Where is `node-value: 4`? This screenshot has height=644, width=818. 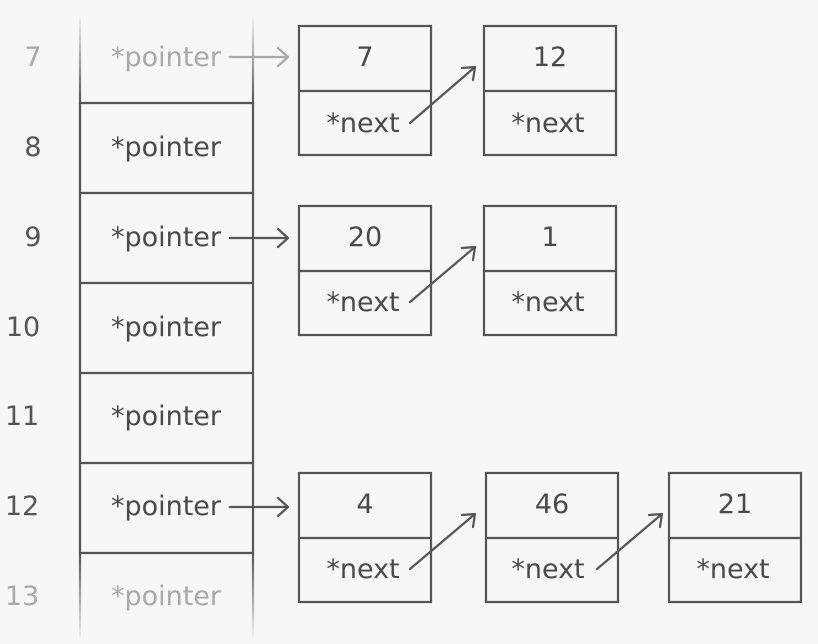
node-value: 4 is located at coordinates (364, 504).